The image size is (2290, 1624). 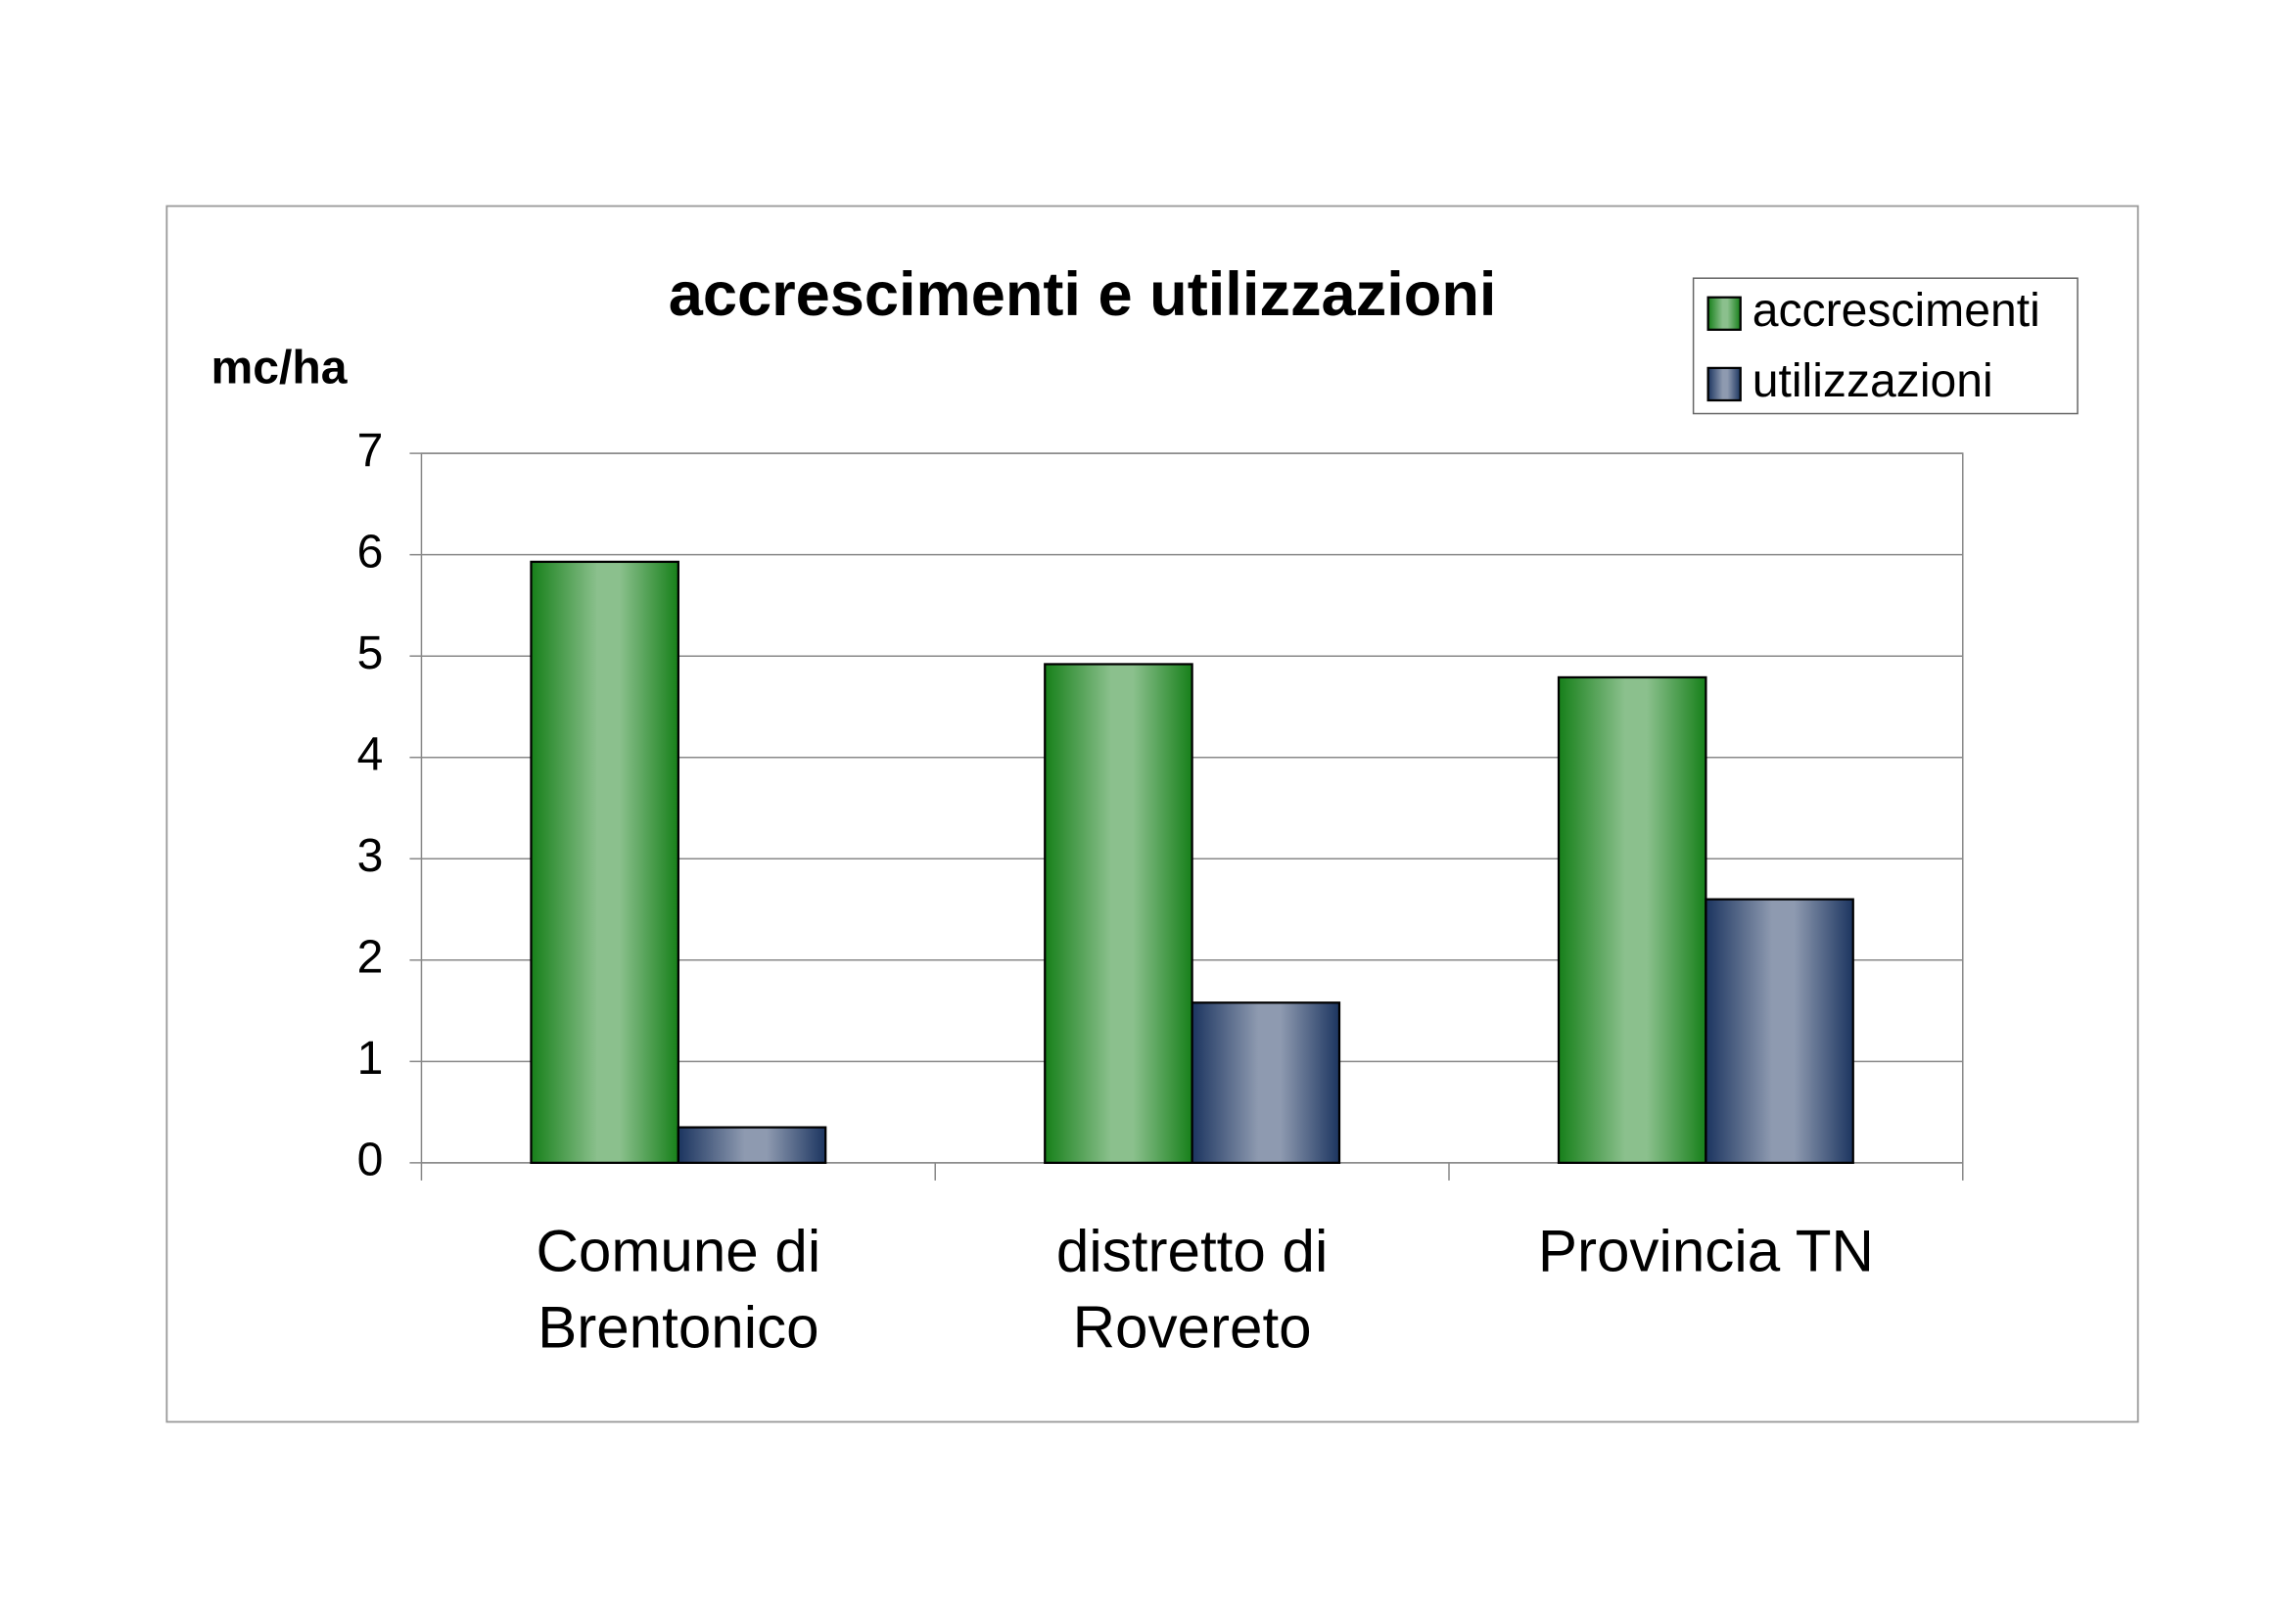 I want to click on legend-label: utilizzazioni, so click(x=1873, y=381).